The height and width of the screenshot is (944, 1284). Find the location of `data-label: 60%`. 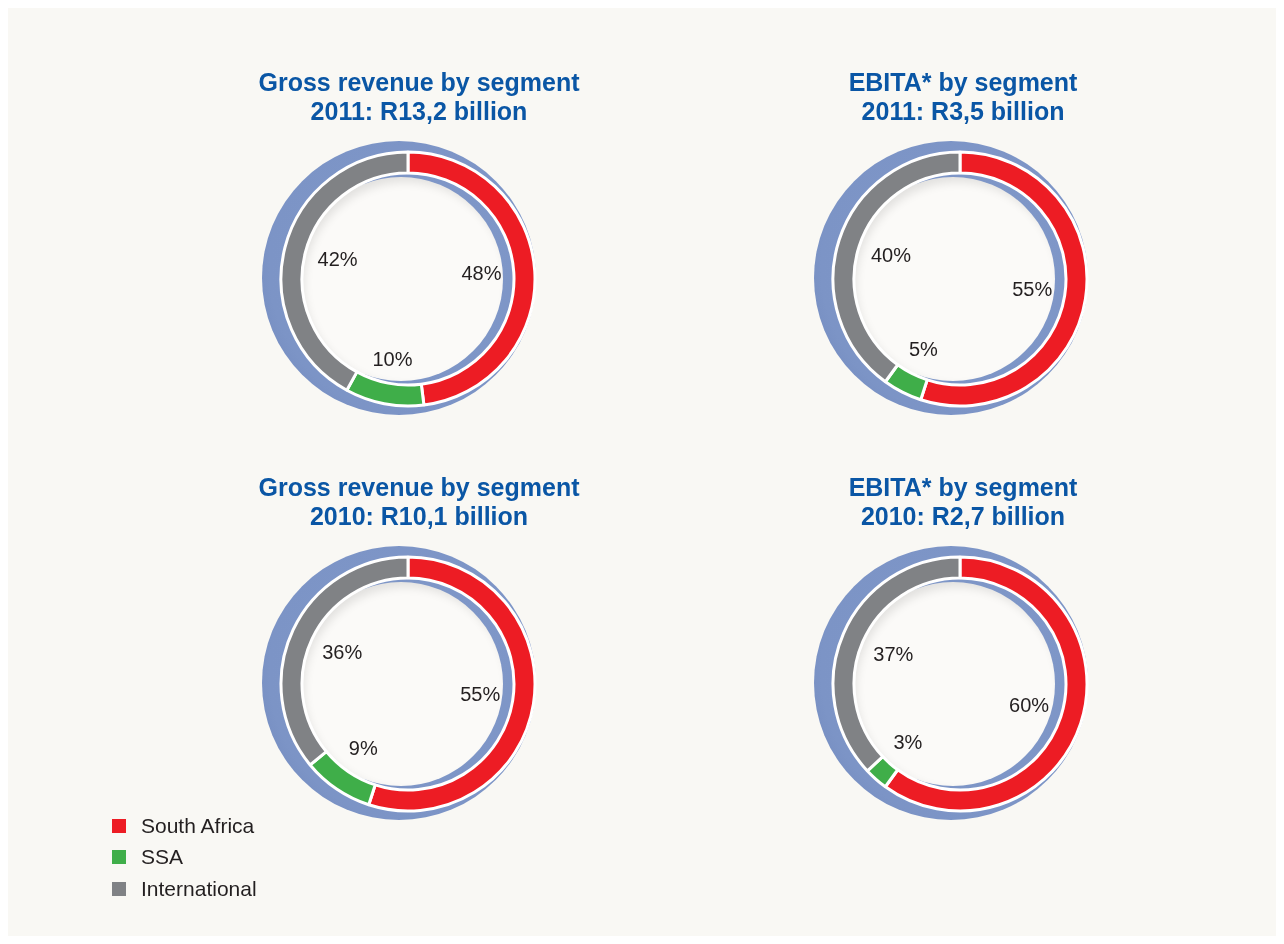

data-label: 60% is located at coordinates (1029, 704).